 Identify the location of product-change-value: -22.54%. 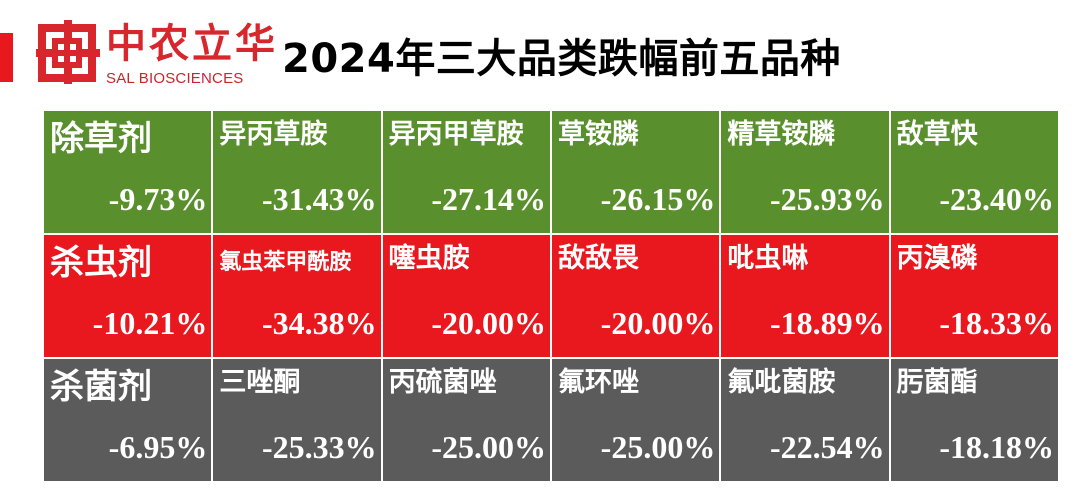
(827, 447).